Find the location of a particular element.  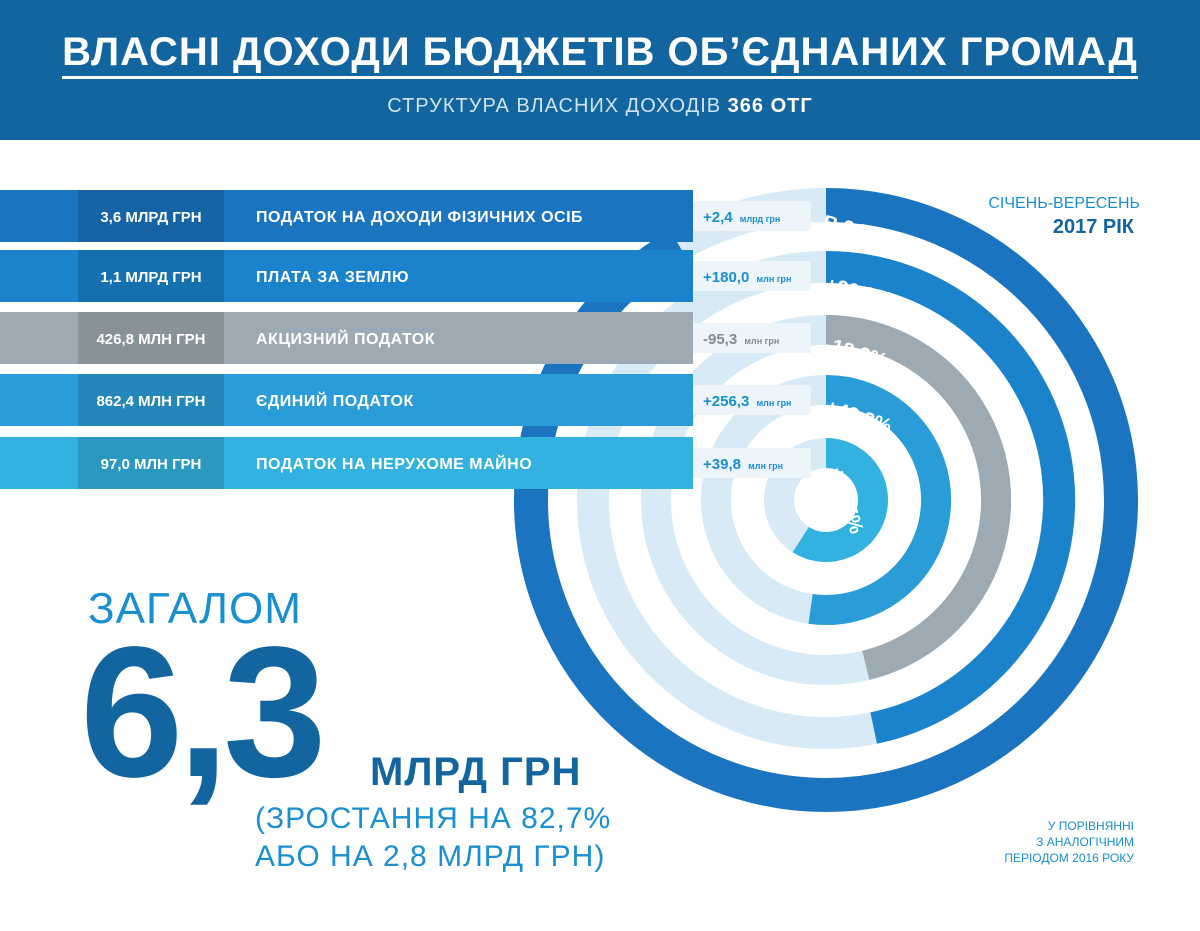

amount-label: 3,6 МЛРД ГРН is located at coordinates (150, 217).